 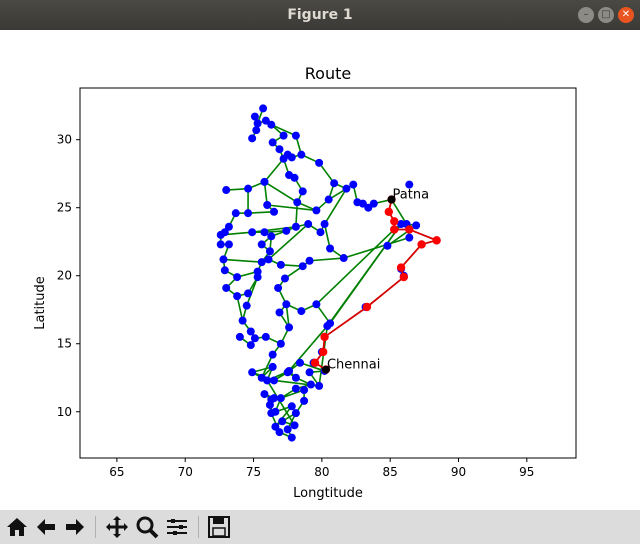 I want to click on pan-icon, so click(x=117, y=527).